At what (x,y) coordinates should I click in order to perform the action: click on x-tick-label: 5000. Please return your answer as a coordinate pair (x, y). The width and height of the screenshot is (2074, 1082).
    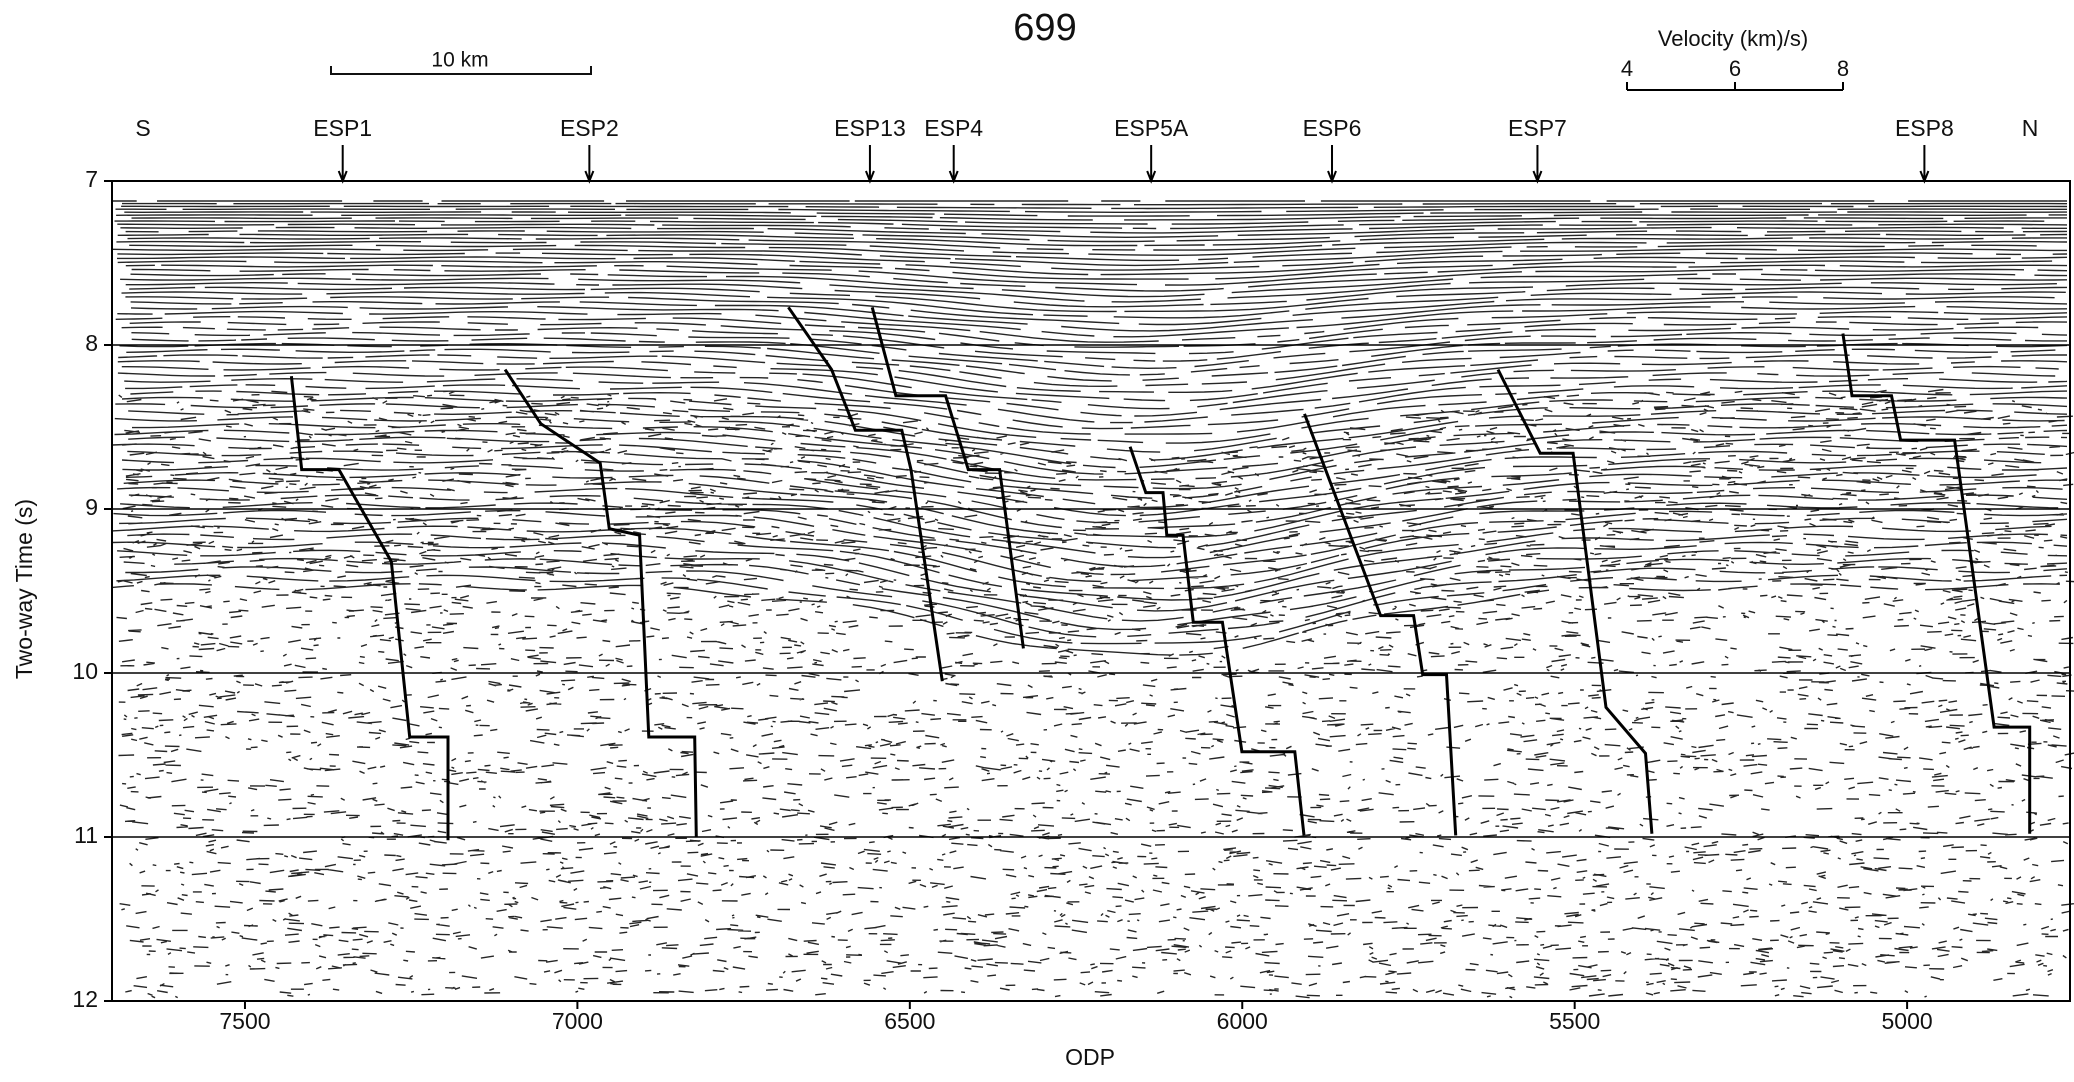
    Looking at the image, I should click on (1907, 1021).